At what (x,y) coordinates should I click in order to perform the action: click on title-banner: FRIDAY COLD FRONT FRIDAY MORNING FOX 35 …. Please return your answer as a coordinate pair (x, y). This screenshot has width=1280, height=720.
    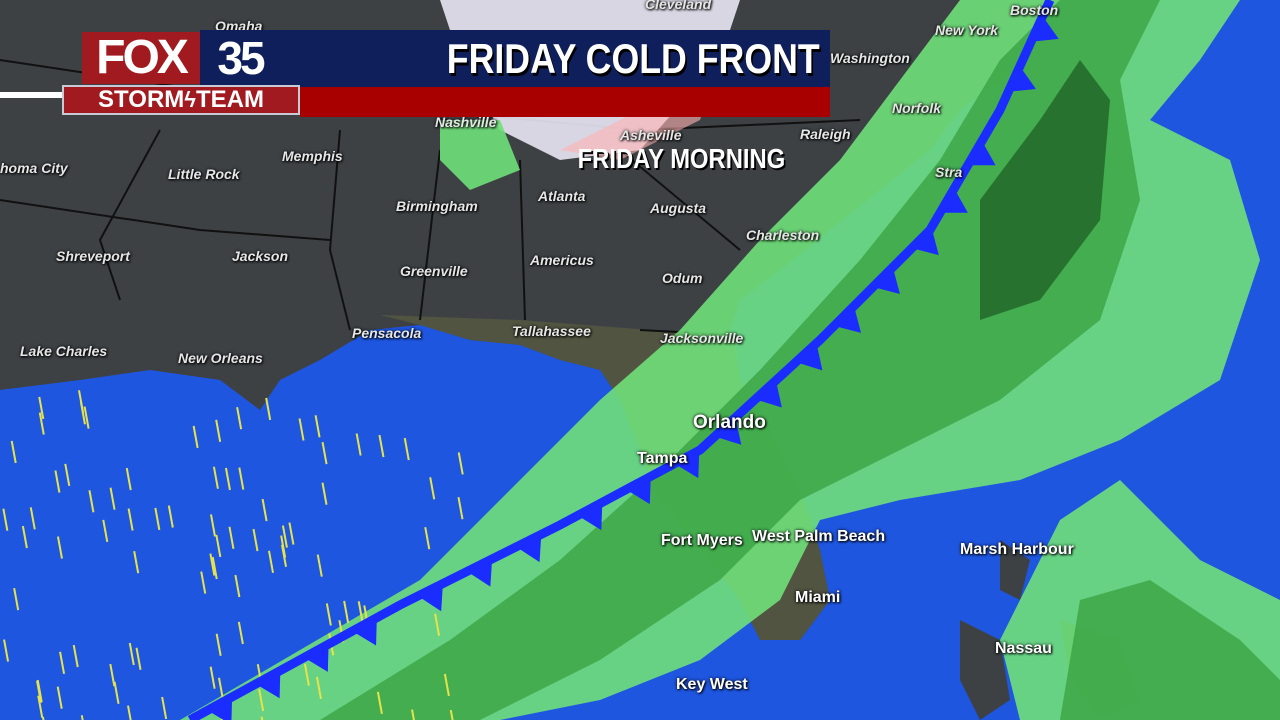
    Looking at the image, I should click on (415, 102).